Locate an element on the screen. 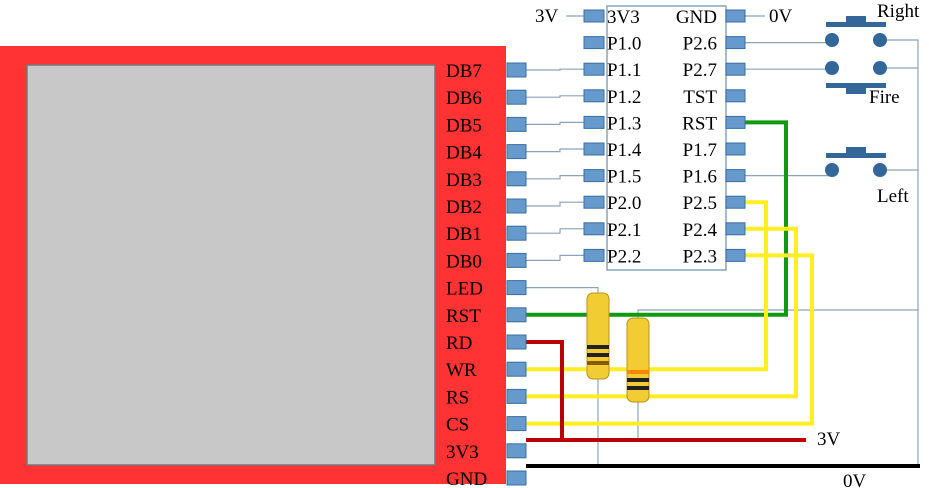 This screenshot has width=929, height=488. mcu-left-pin-label: P2.1 is located at coordinates (624, 230).